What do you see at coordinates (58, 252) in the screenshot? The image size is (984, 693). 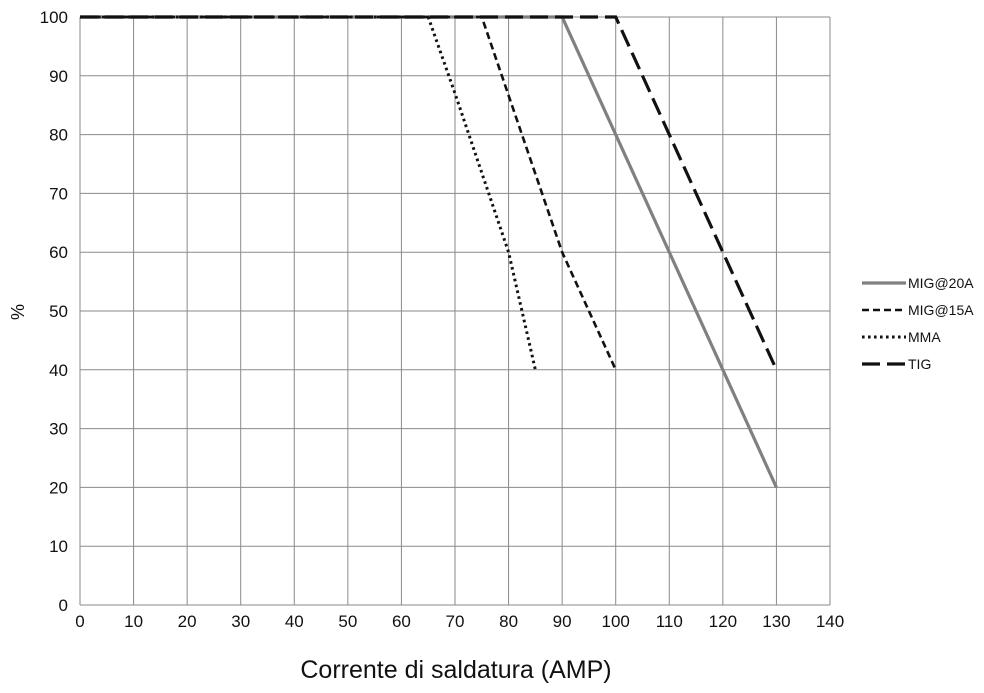 I see `y-tick-label: 60` at bounding box center [58, 252].